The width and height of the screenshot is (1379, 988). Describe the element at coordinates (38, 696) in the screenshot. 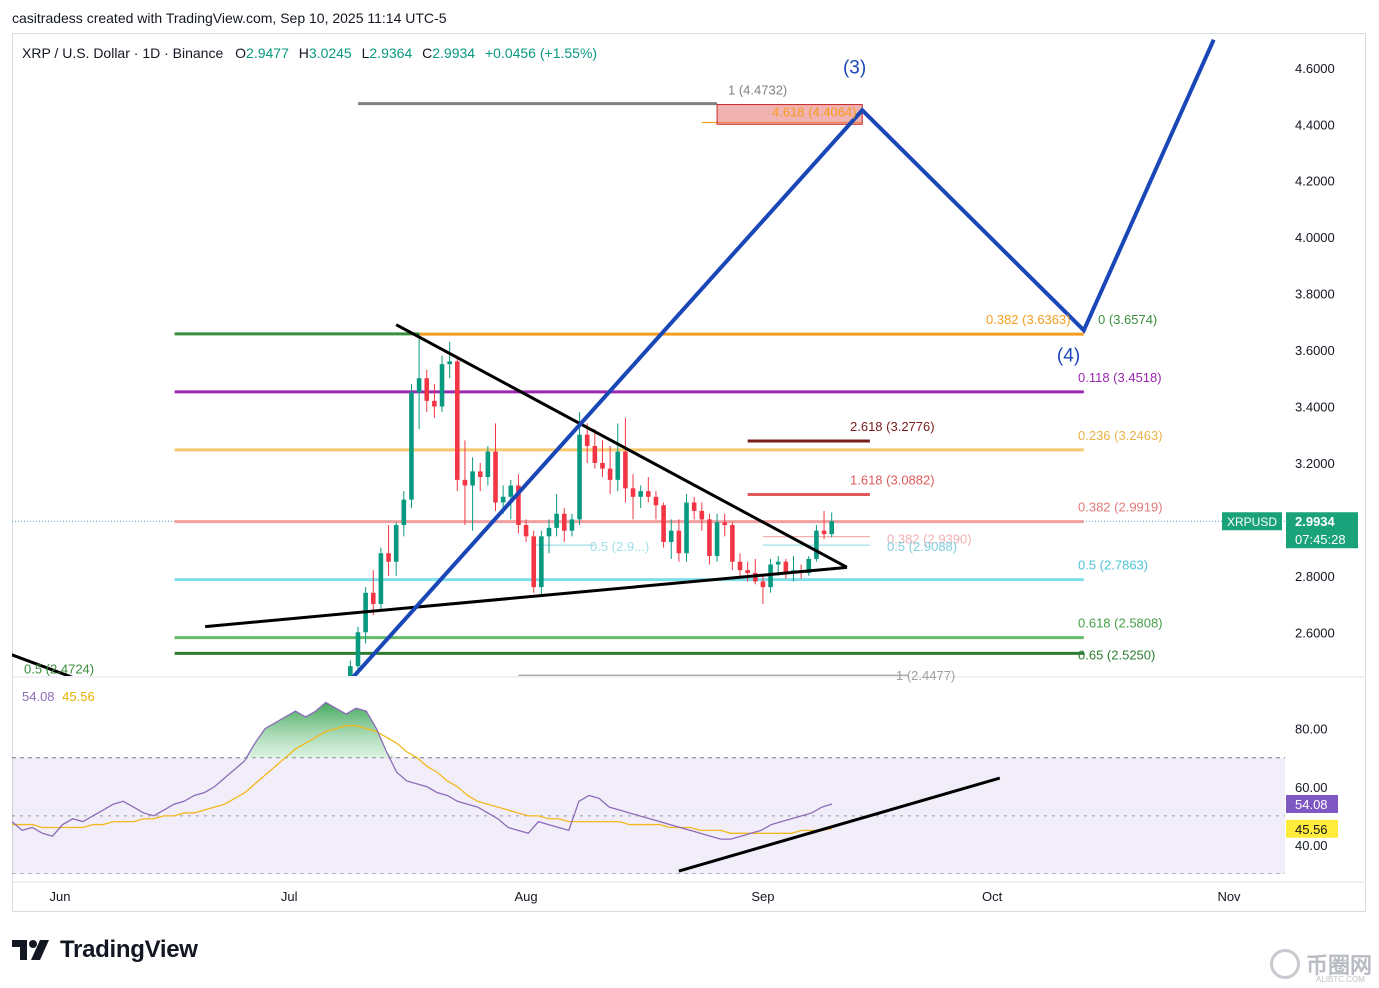

I see `rsi-value: 54.08` at that location.